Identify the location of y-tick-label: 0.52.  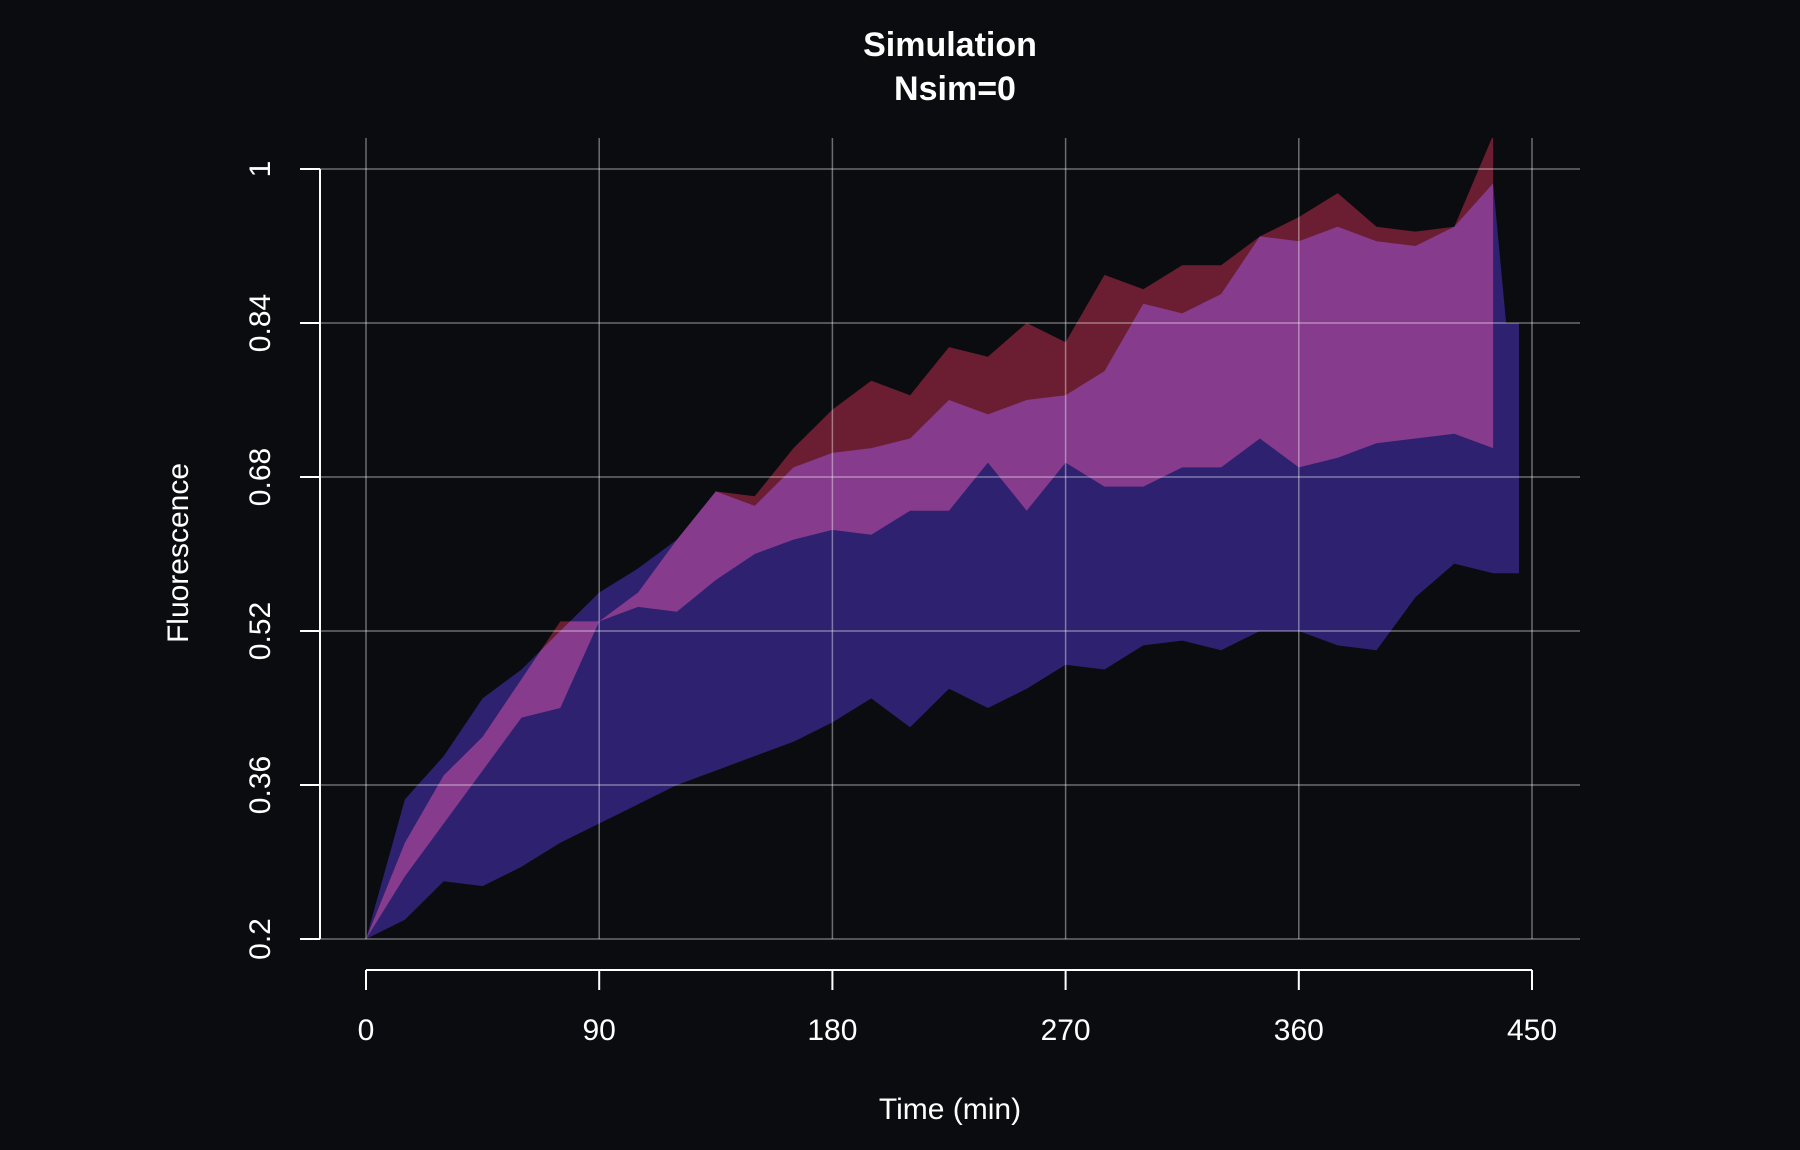
(260, 631).